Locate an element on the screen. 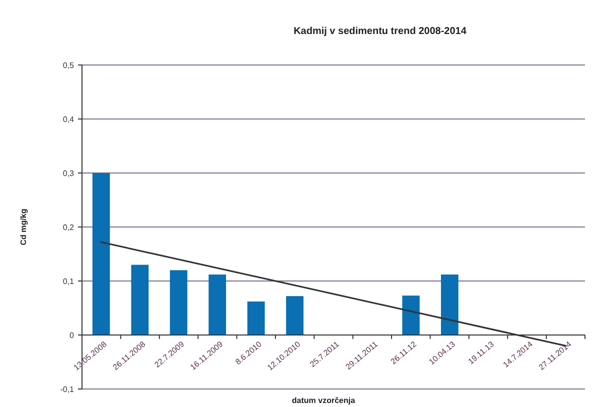 This screenshot has width=595, height=407. y-tick-label: 0,1 is located at coordinates (68, 281).